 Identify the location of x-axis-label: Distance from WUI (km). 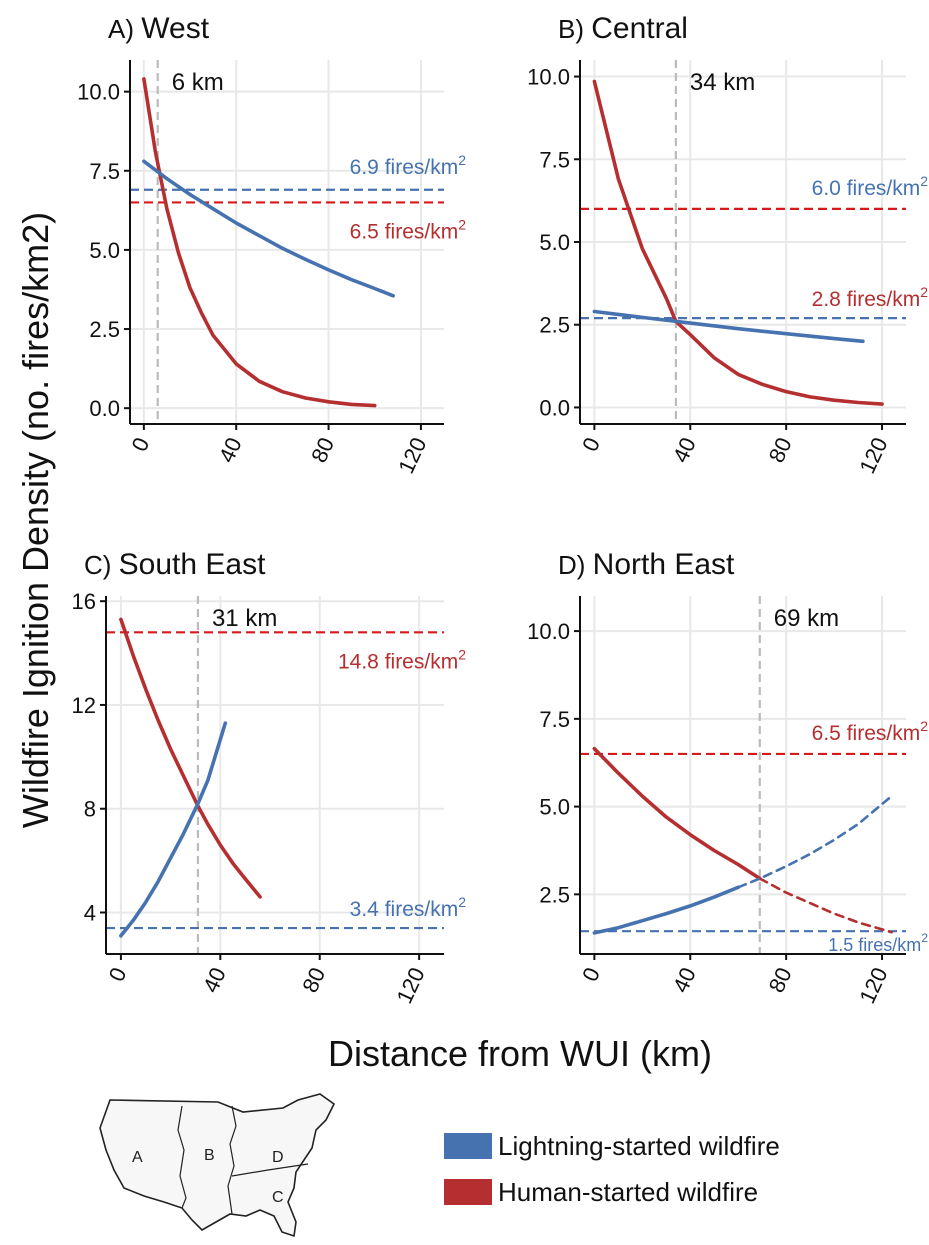
(520, 1053).